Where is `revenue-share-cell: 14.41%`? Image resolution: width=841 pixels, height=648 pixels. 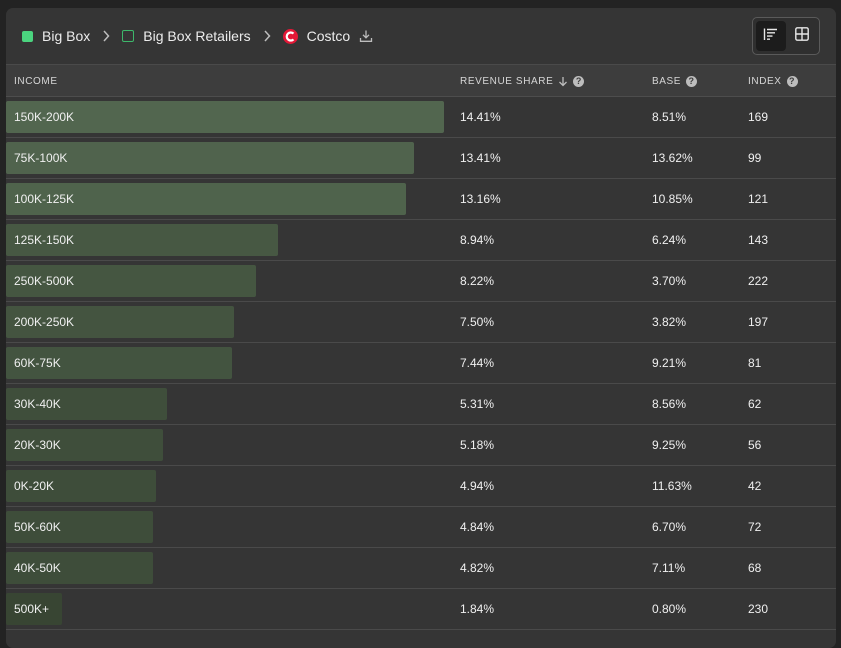 revenue-share-cell: 14.41% is located at coordinates (480, 117).